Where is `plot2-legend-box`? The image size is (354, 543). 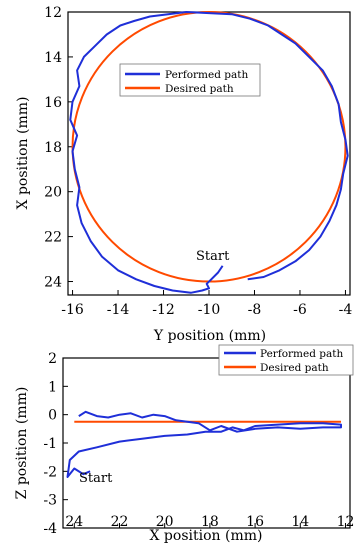
plot2-legend-box is located at coordinates (286, 360).